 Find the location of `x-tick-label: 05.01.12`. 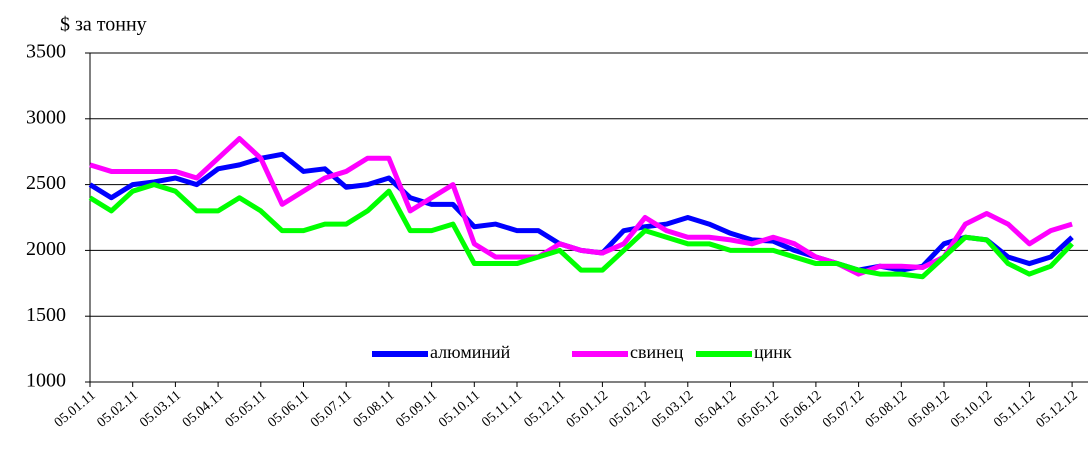

x-tick-label: 05.01.12 is located at coordinates (587, 409).